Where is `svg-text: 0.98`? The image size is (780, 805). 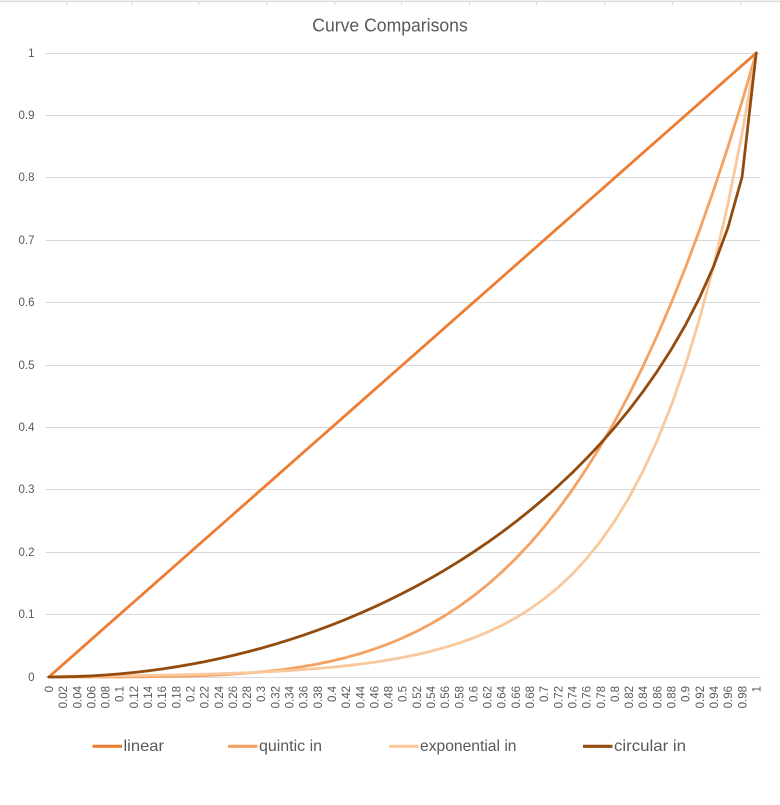
svg-text: 0.98 is located at coordinates (743, 697).